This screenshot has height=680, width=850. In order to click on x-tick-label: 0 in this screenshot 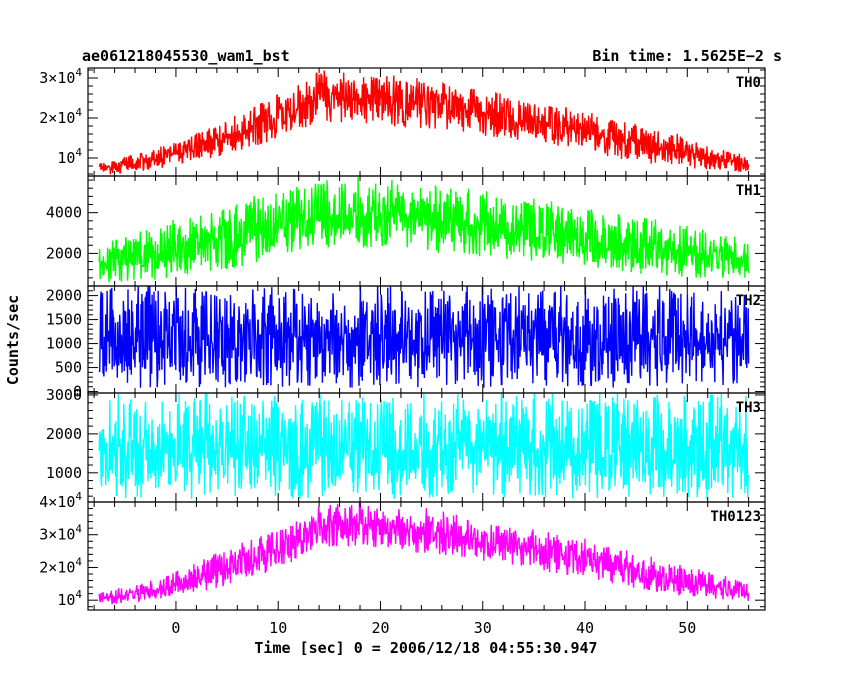, I will do `click(175, 628)`.